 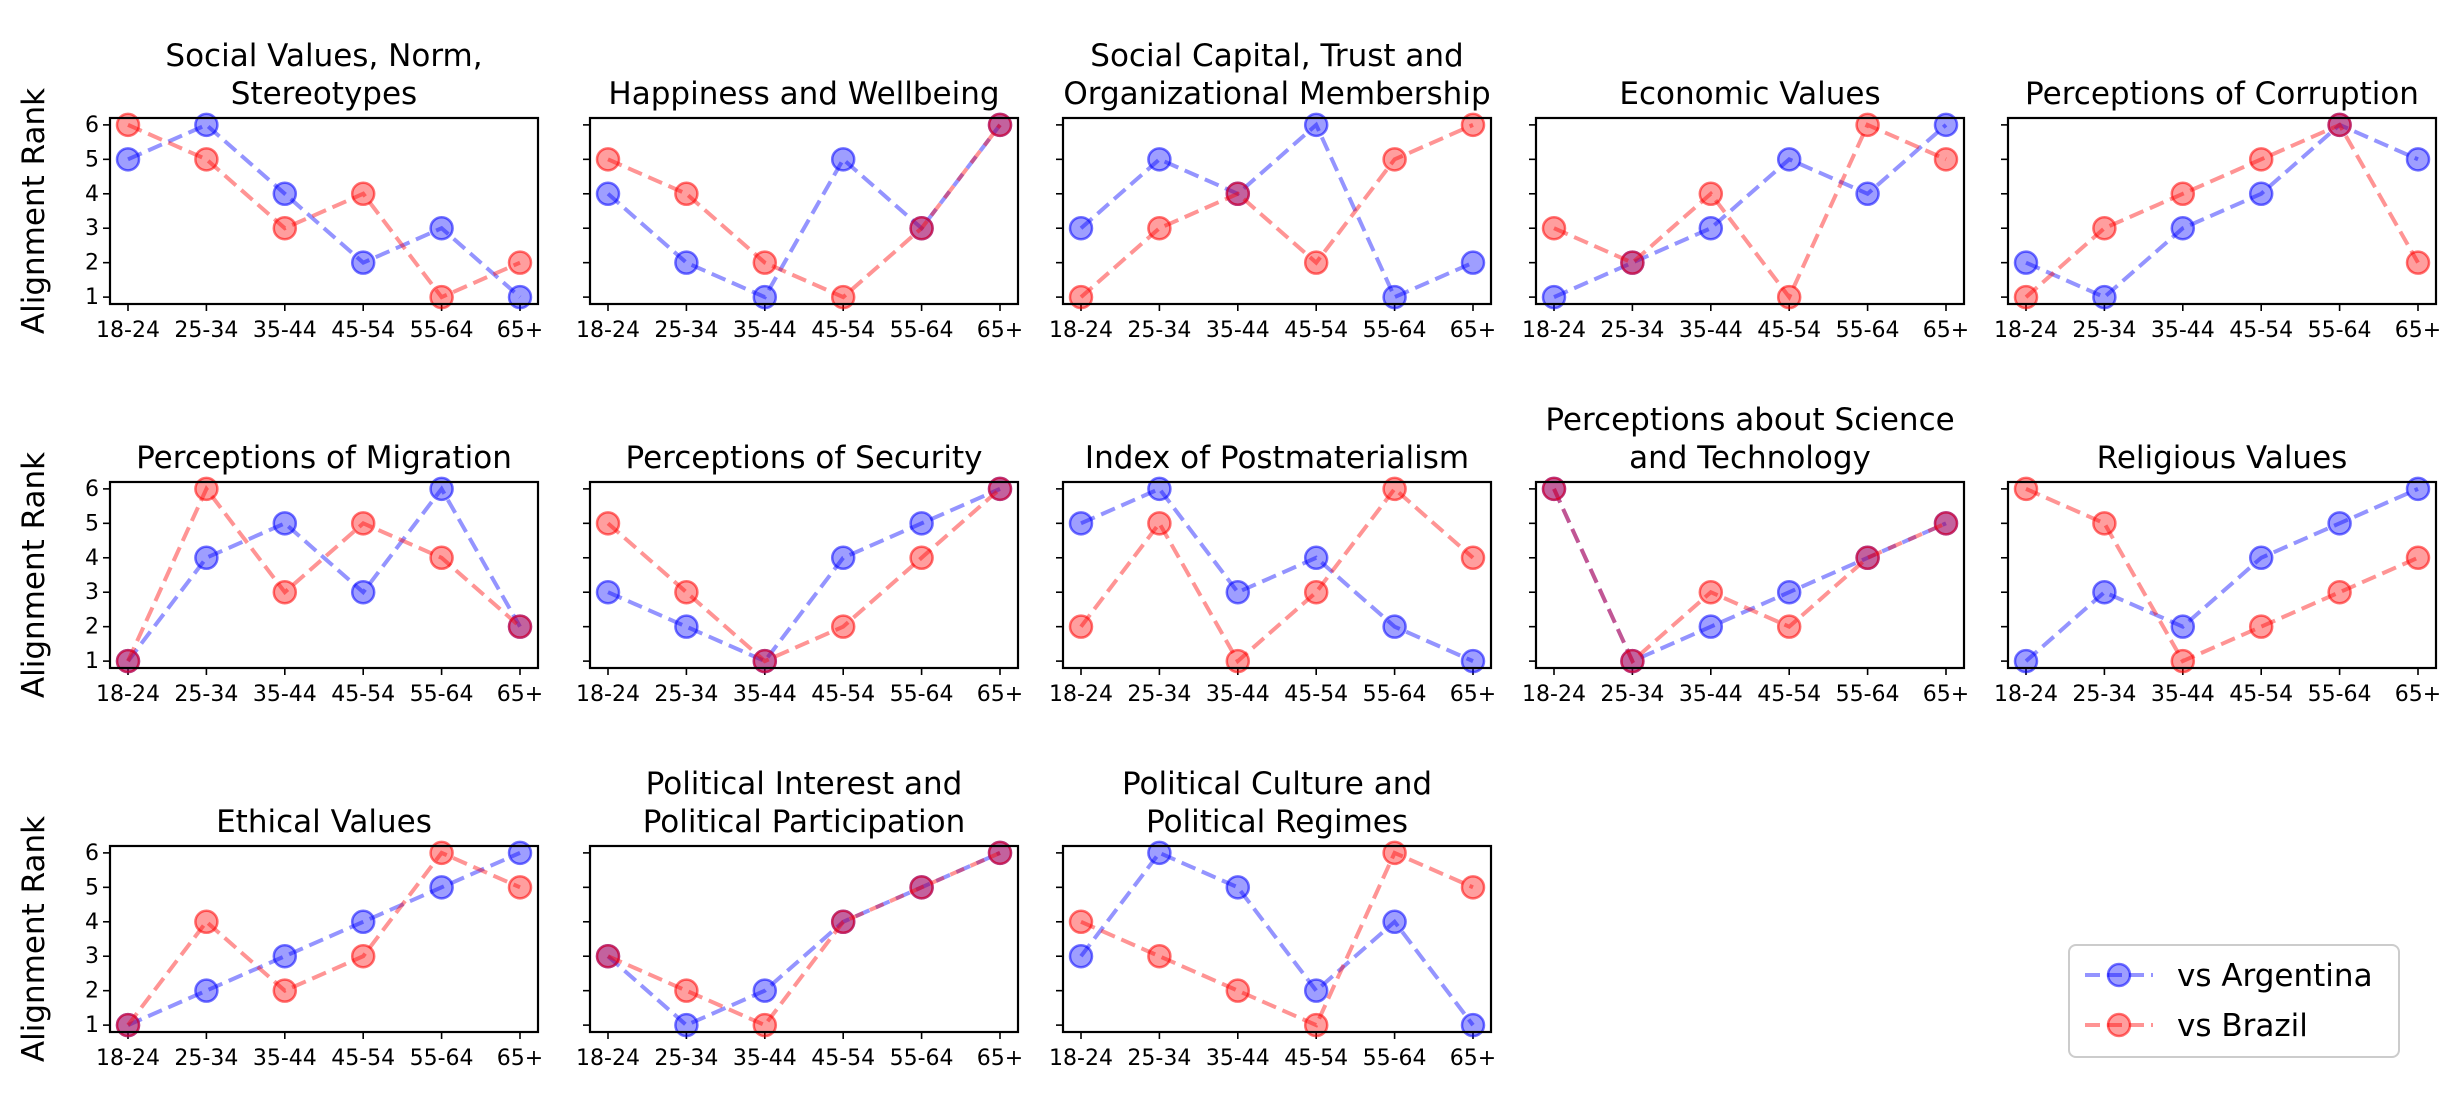 I want to click on y-axis-label: Alignment Rank, so click(x=34, y=211).